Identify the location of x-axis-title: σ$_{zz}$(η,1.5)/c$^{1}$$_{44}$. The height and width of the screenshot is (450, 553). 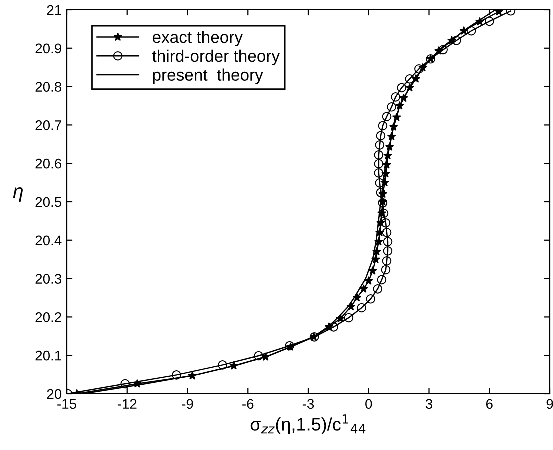
(308, 424).